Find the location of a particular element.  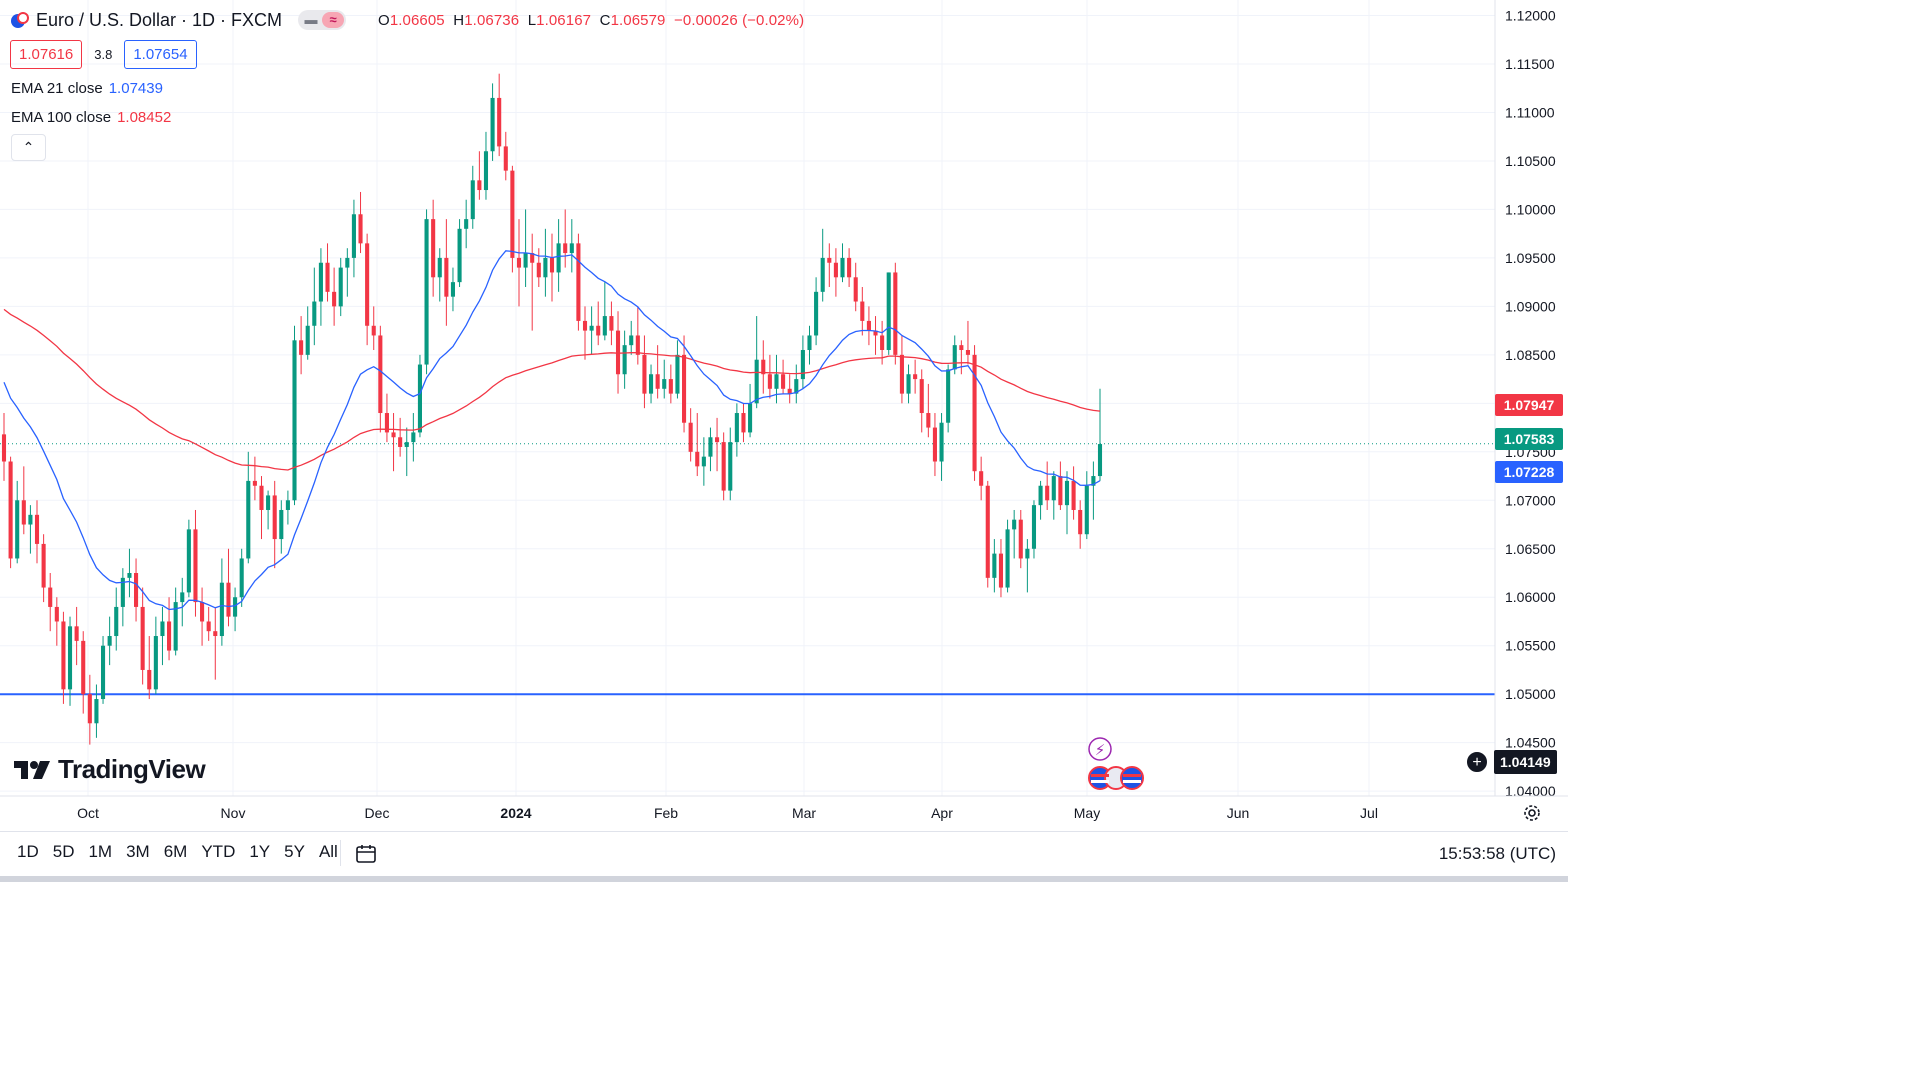

utc-clock: 15:53:58 (UTC) is located at coordinates (1497, 853).